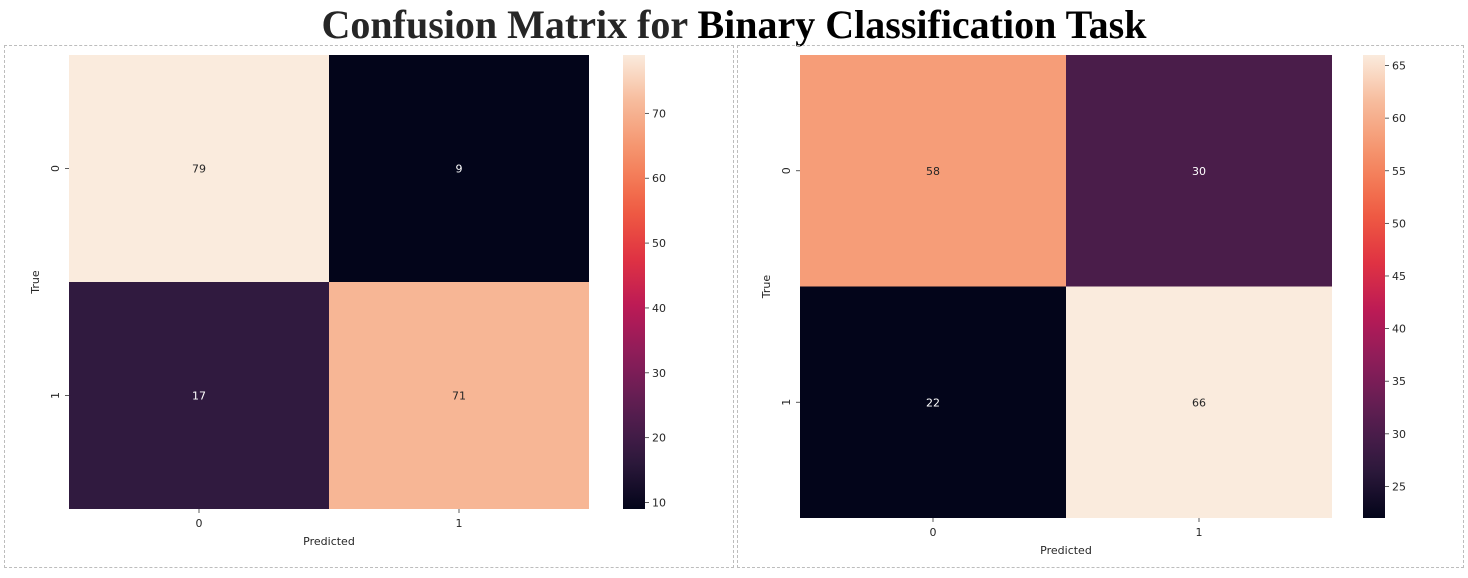 This screenshot has height=578, width=1468. What do you see at coordinates (659, 113) in the screenshot?
I see `colorbar-tick-label: 70` at bounding box center [659, 113].